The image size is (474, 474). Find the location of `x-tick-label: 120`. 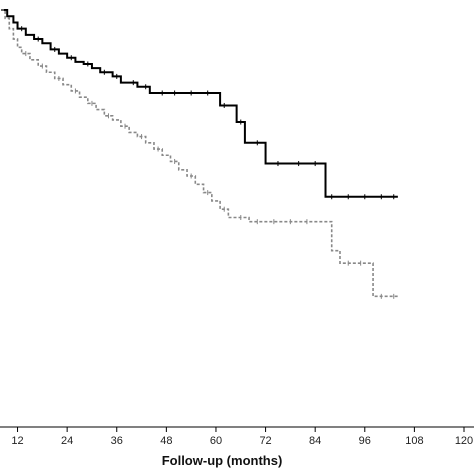

x-tick-label: 120 is located at coordinates (464, 441).